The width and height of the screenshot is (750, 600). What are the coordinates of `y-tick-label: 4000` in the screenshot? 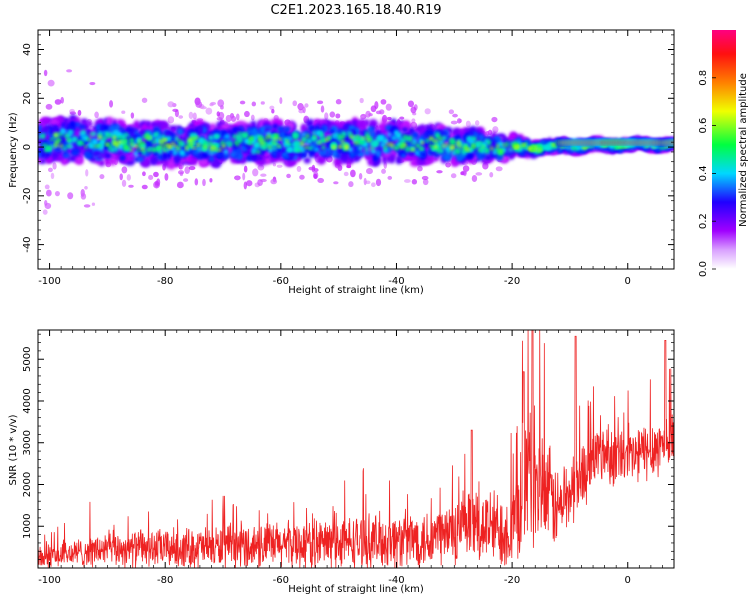 It's located at (27, 400).